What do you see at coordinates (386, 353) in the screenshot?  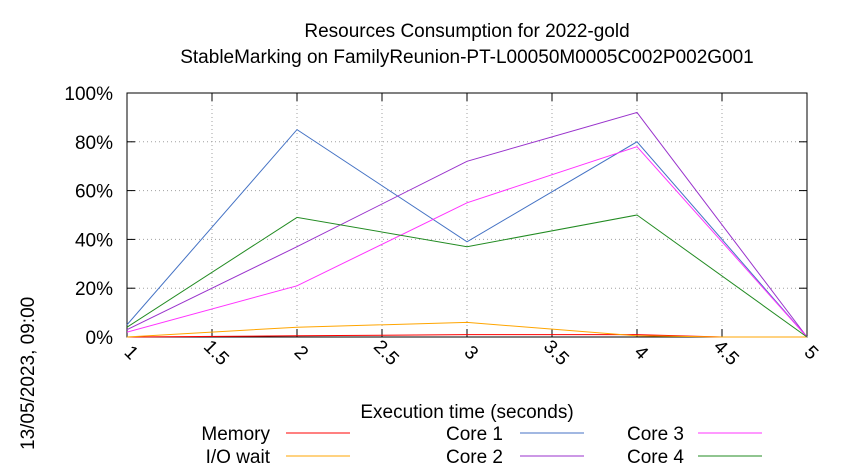 I see `x-tick-label: 2.5` at bounding box center [386, 353].